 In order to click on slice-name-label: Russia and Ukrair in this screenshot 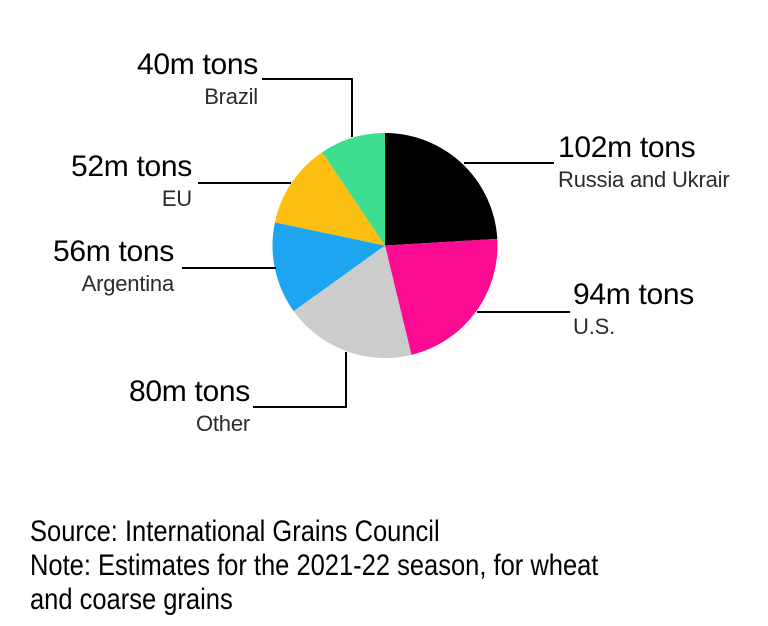, I will do `click(644, 179)`.